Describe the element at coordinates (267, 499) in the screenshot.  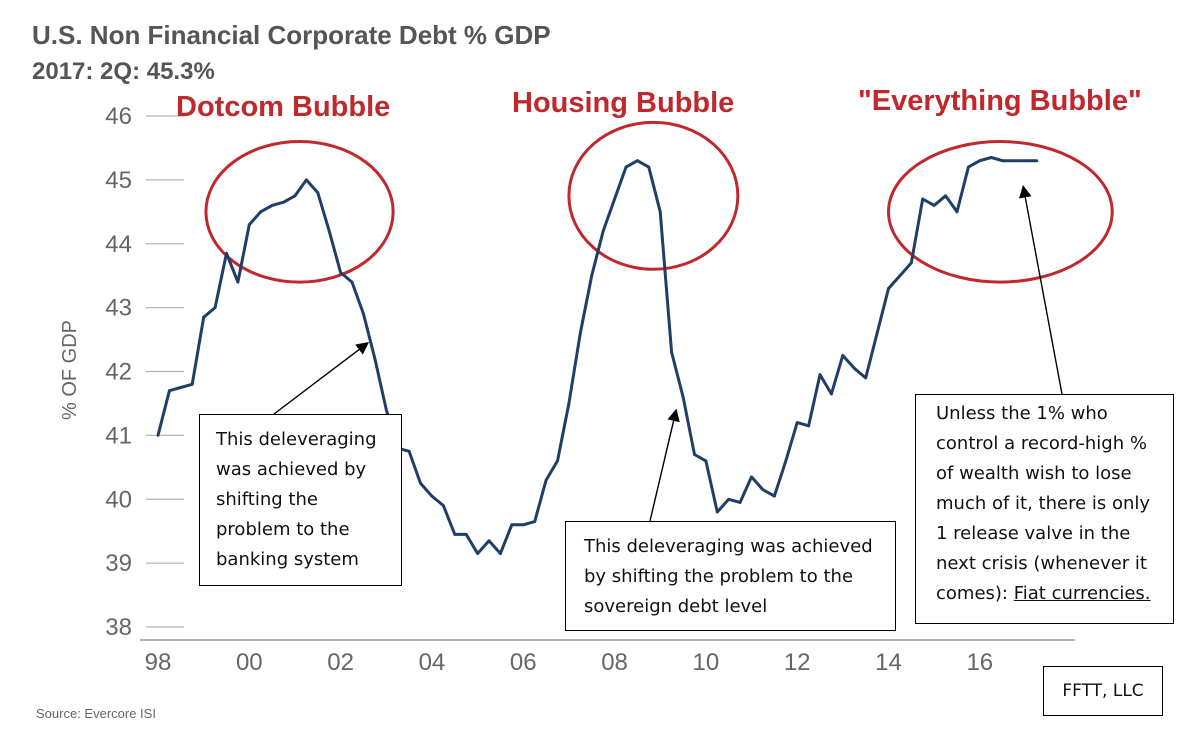
I see `annotation-line: shifting the` at that location.